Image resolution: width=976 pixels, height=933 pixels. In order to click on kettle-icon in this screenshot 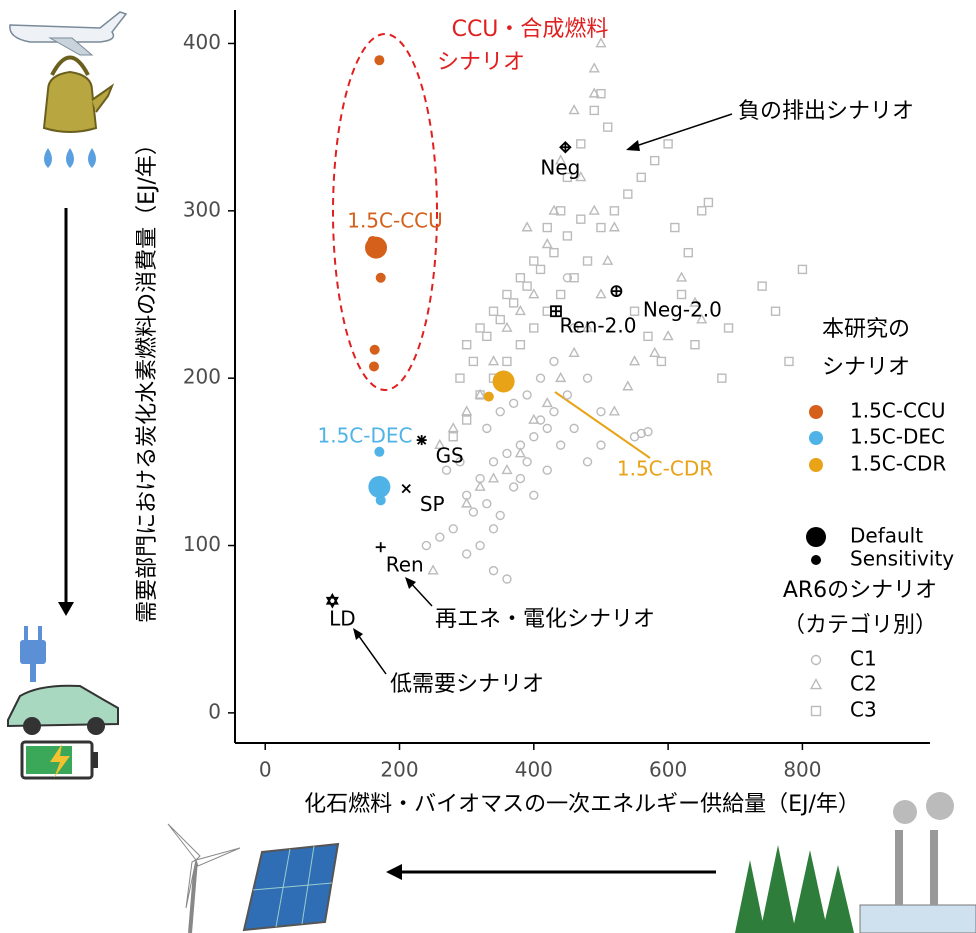, I will do `click(78, 94)`.